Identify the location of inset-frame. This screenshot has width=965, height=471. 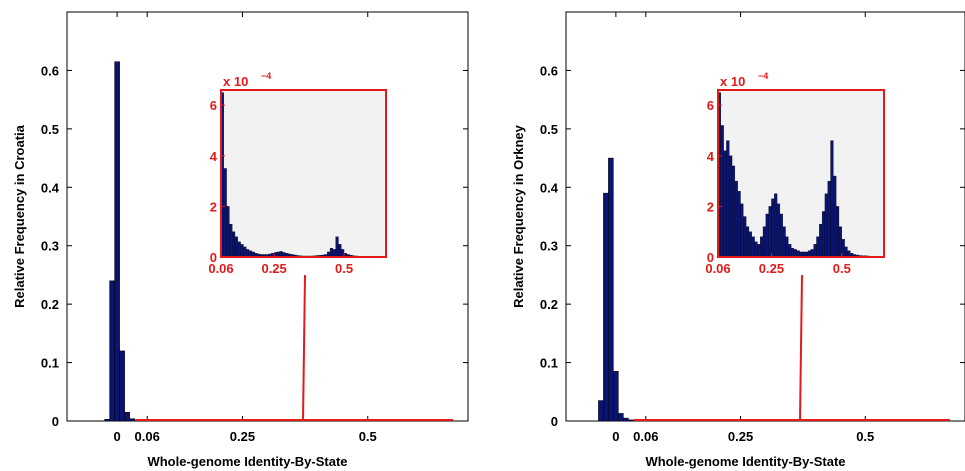
(303, 173).